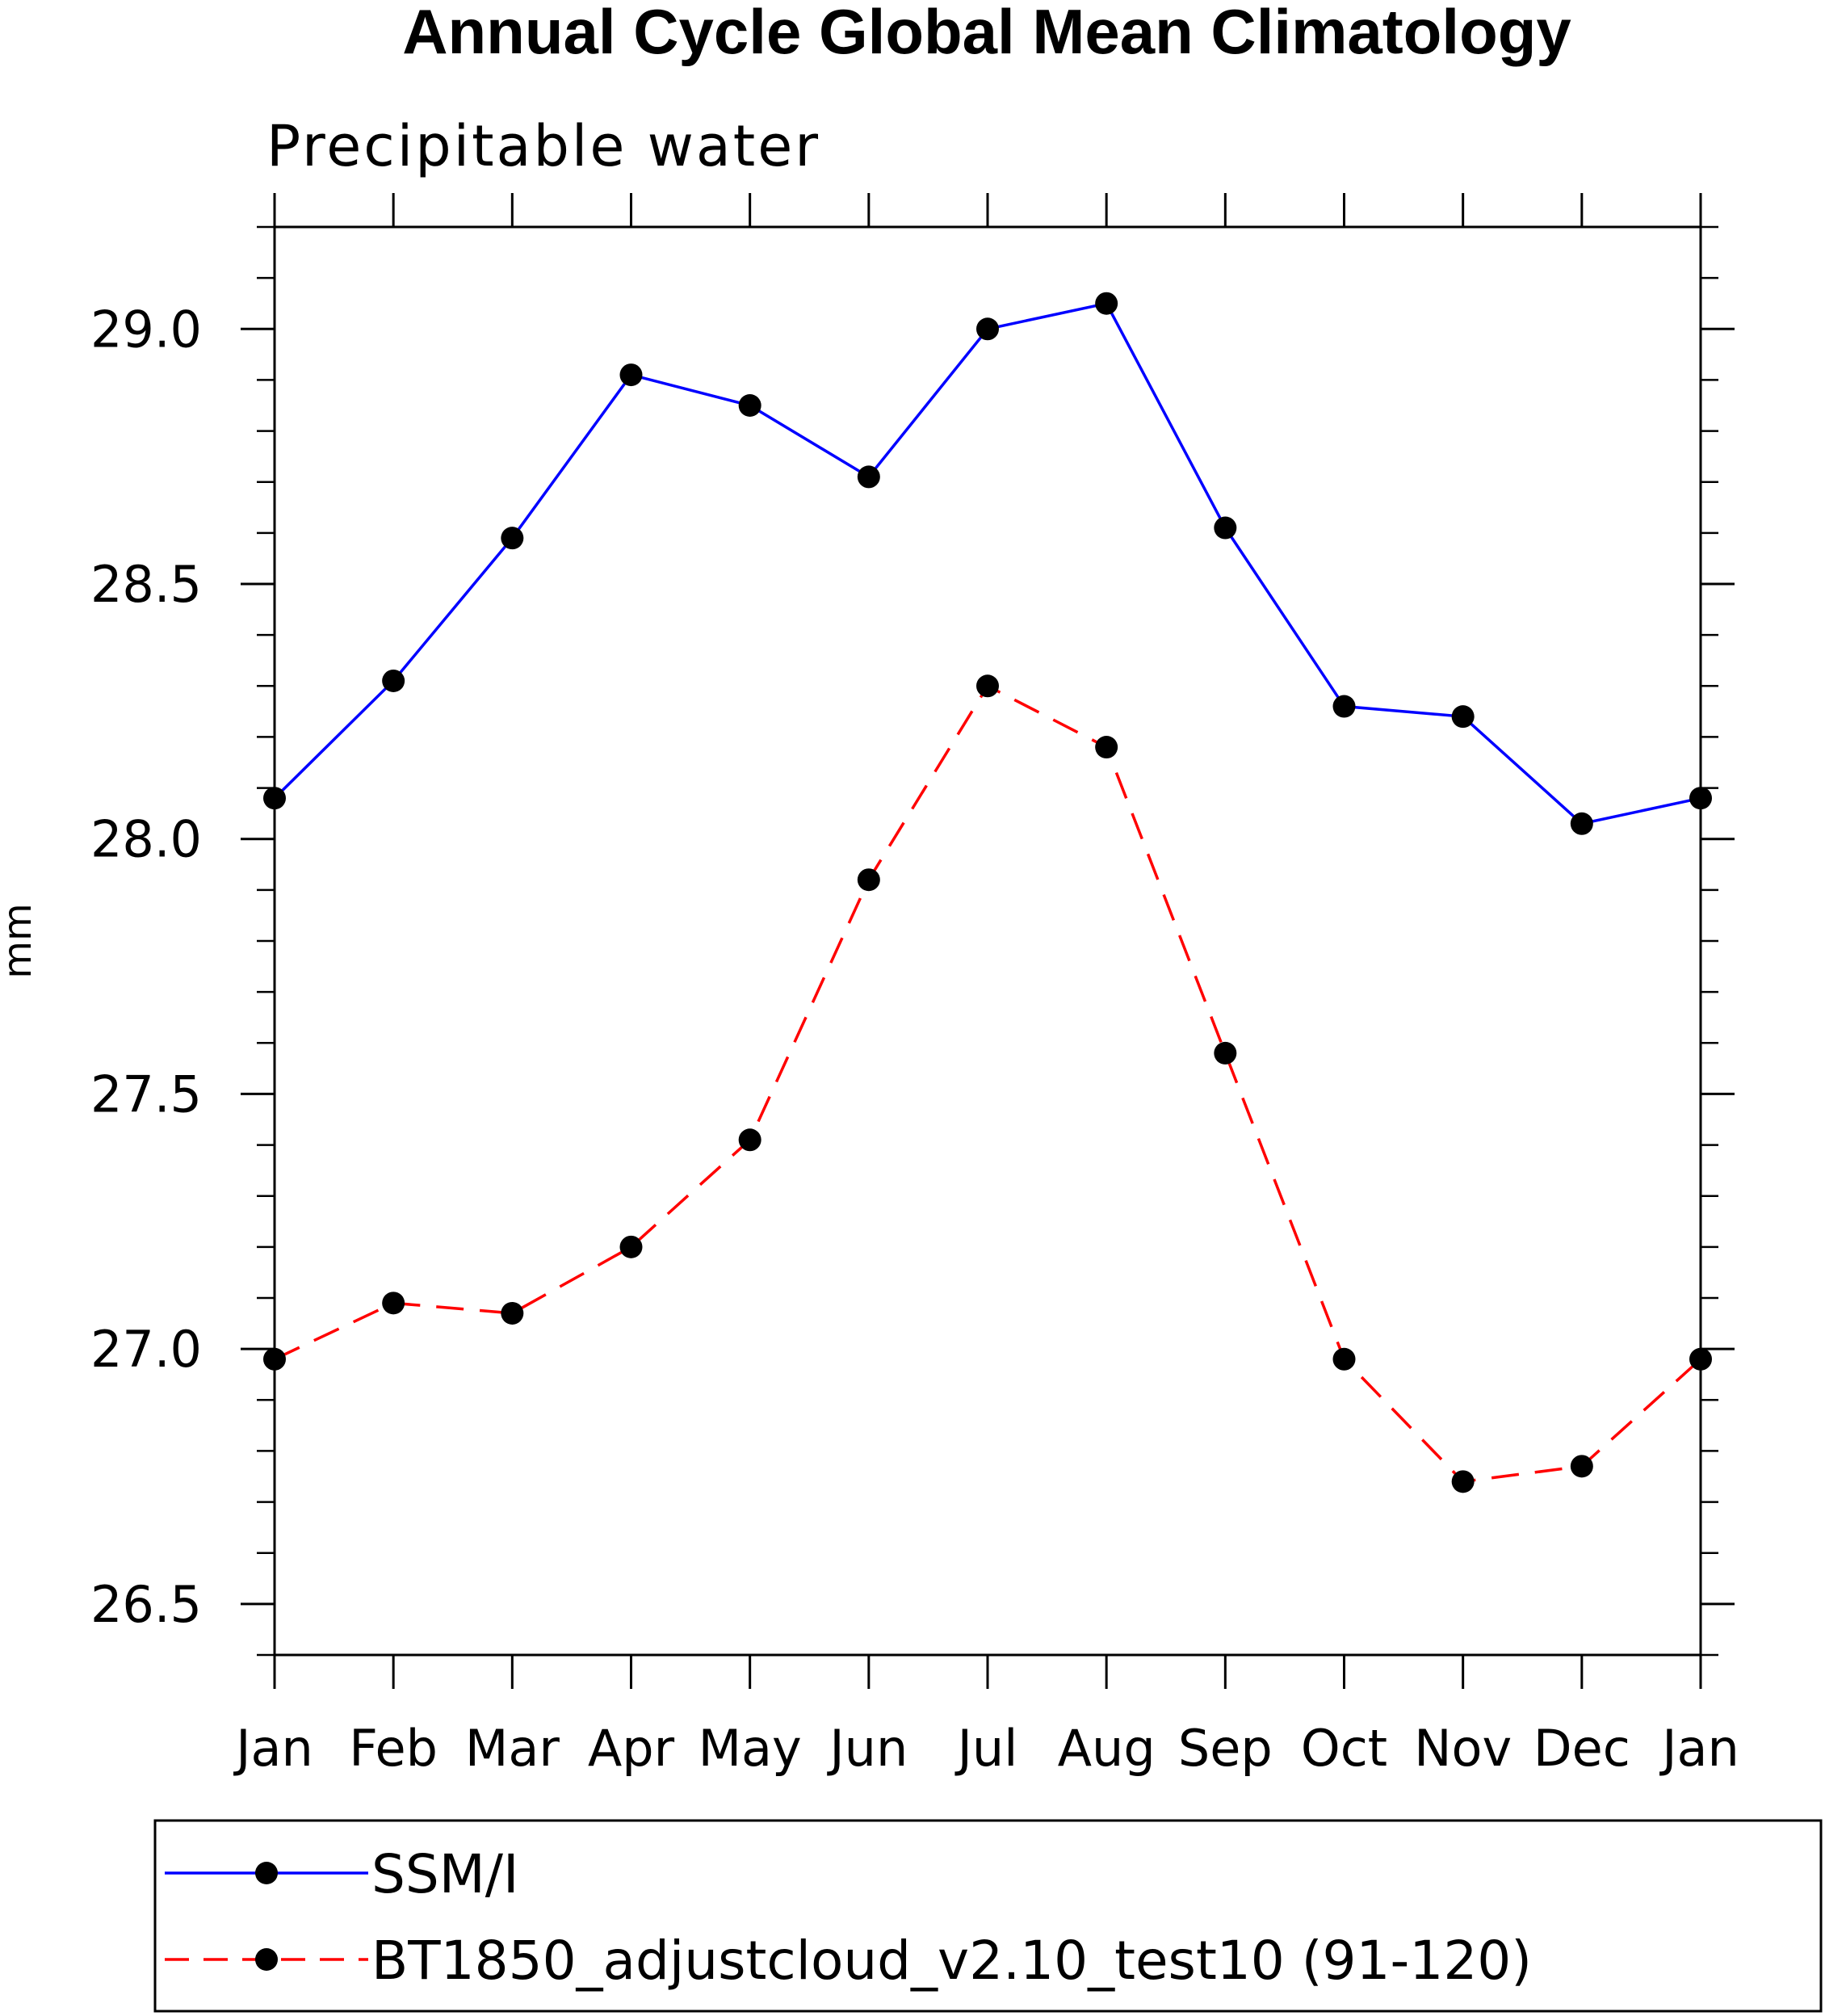 Image resolution: width=1825 pixels, height=2016 pixels. Describe the element at coordinates (512, 1748) in the screenshot. I see `x-tick-label: Mar` at that location.